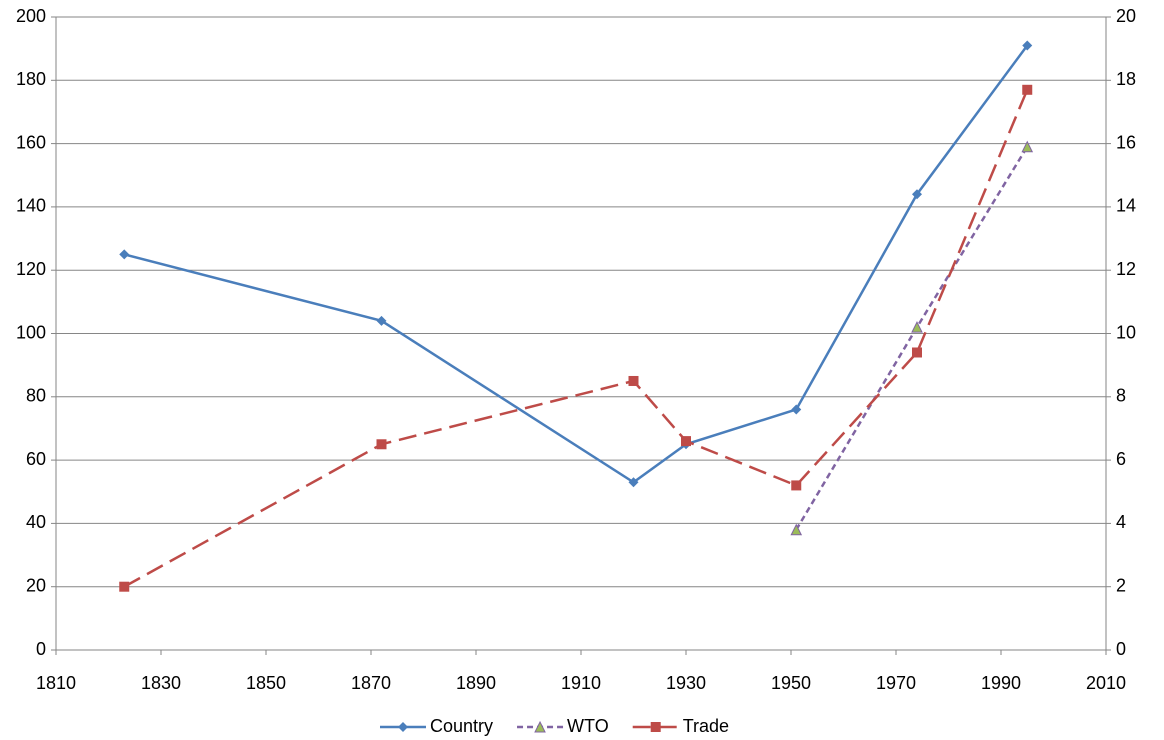 The width and height of the screenshot is (1164, 740). Describe the element at coordinates (1126, 332) in the screenshot. I see `y2-tick-label: 10` at that location.